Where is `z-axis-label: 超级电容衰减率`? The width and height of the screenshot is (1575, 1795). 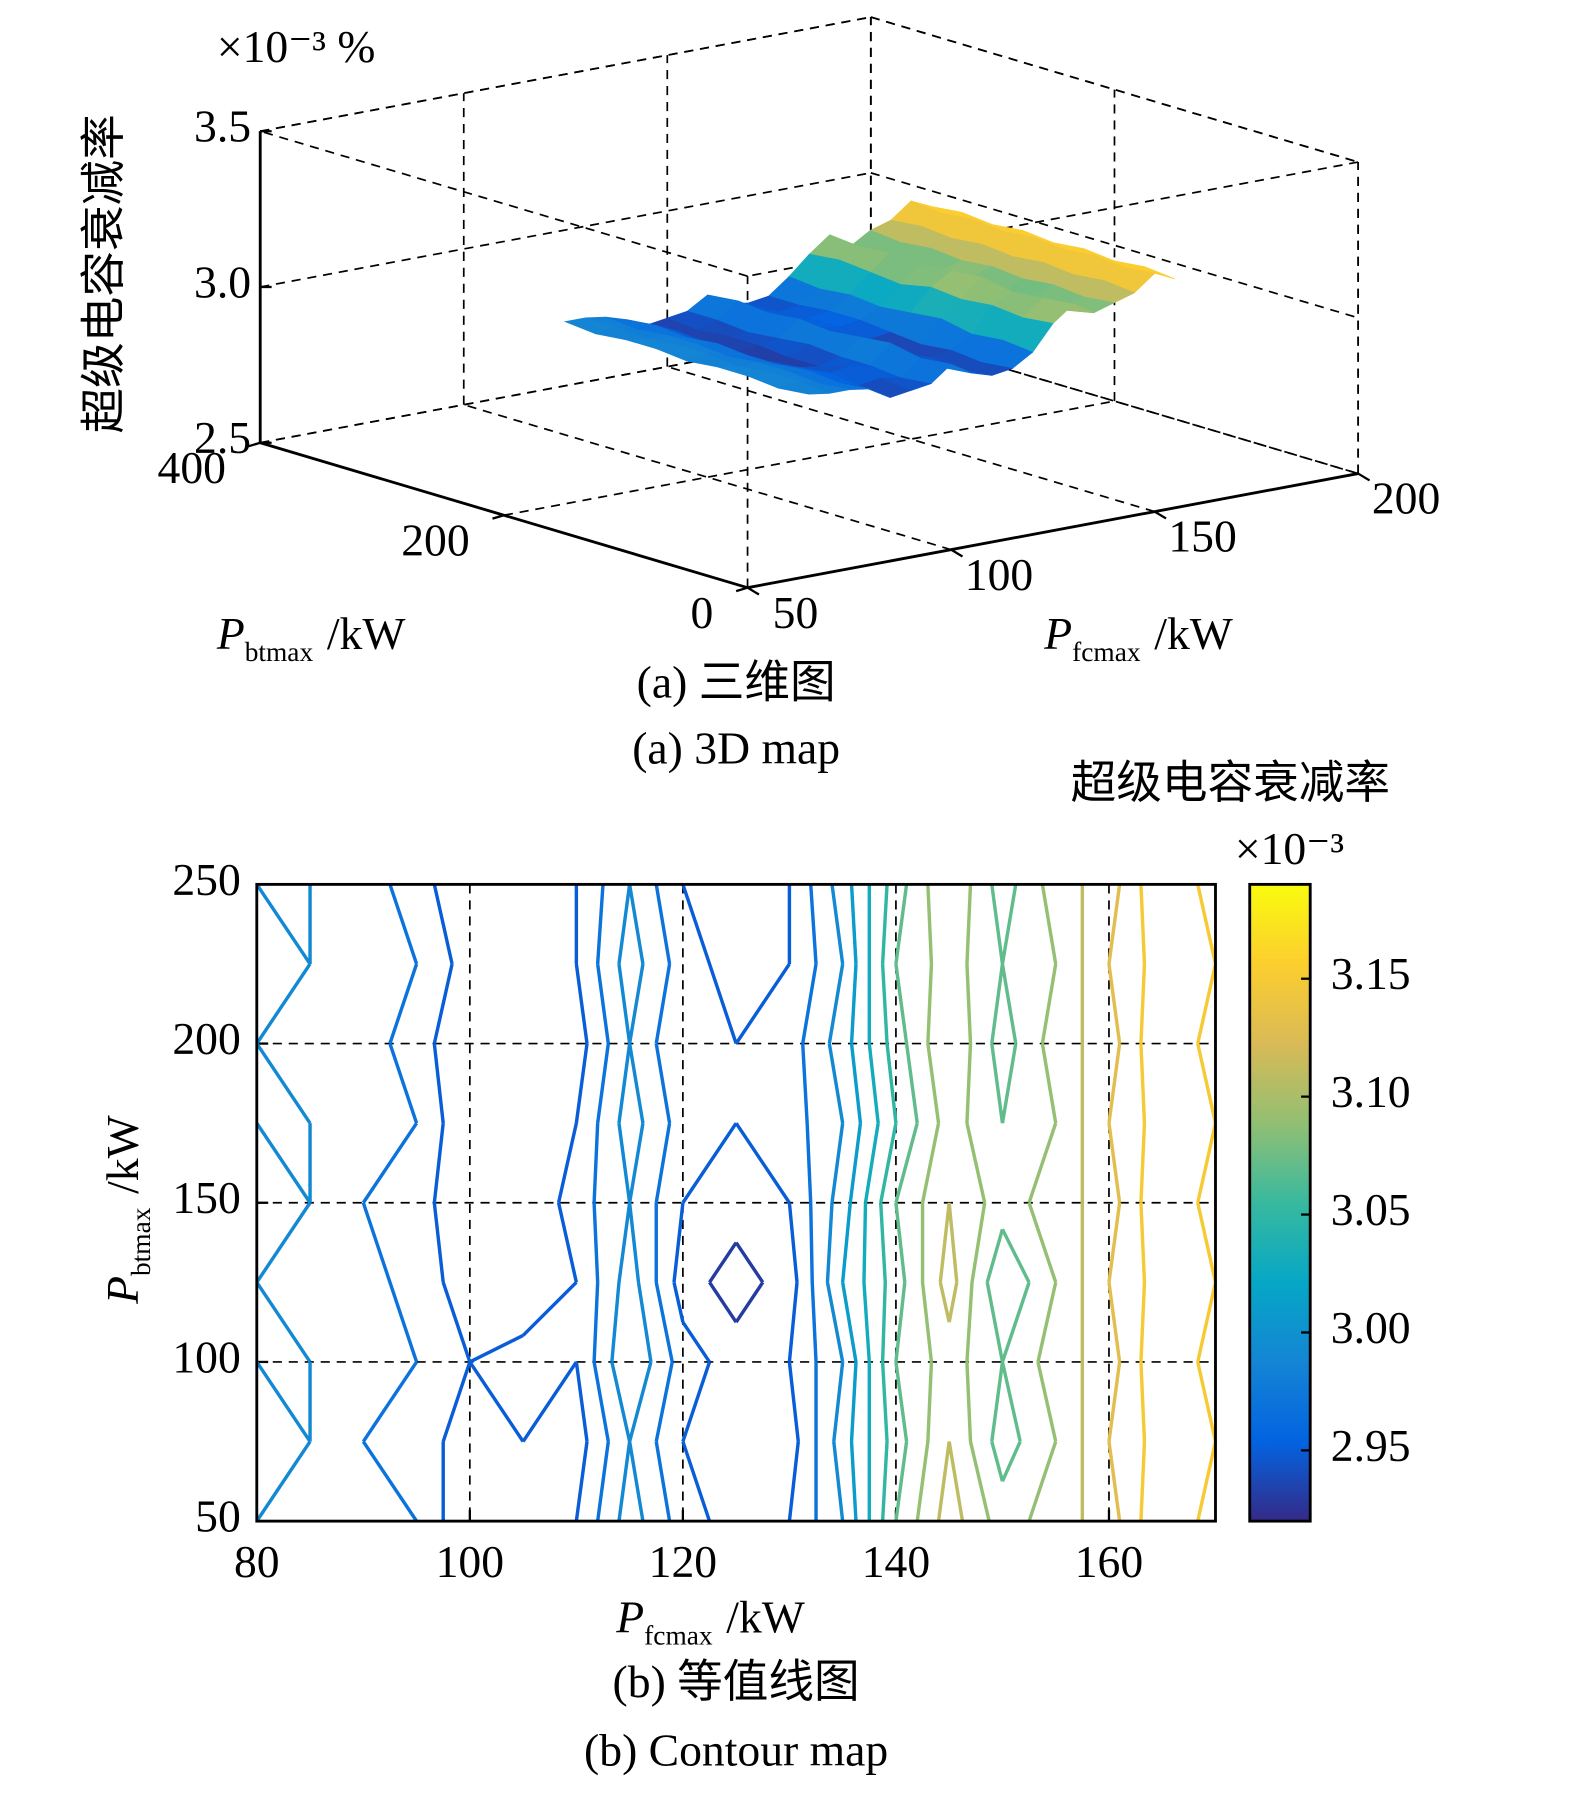 z-axis-label: 超级电容衰减率 is located at coordinates (103, 273).